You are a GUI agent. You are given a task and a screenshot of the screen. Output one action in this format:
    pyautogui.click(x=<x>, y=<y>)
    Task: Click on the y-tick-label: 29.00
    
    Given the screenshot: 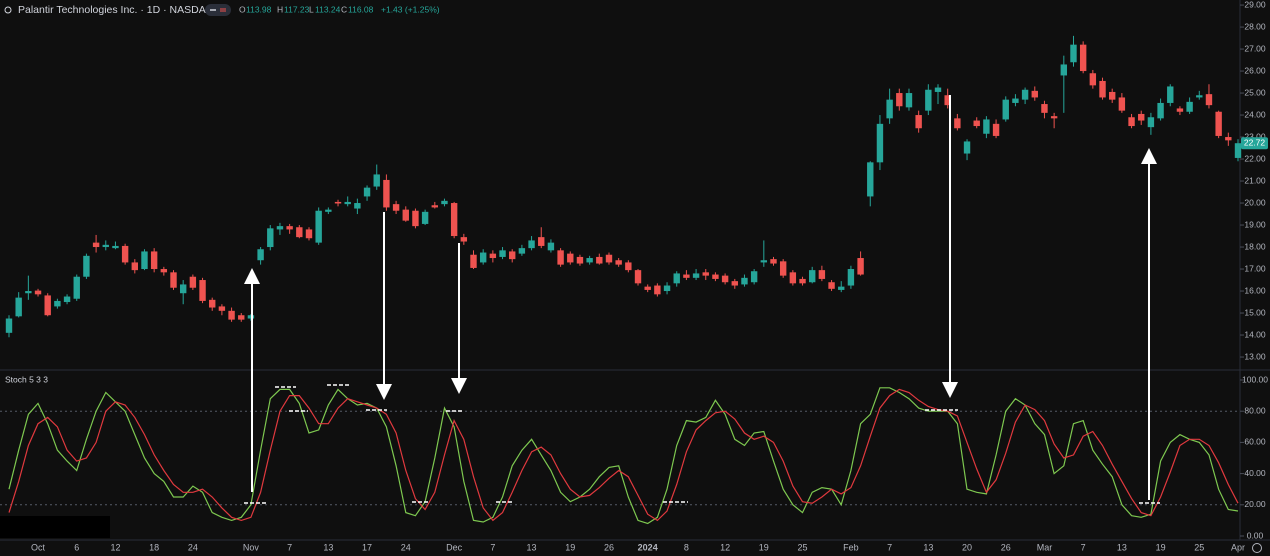 What is the action you would take?
    pyautogui.click(x=1255, y=4)
    